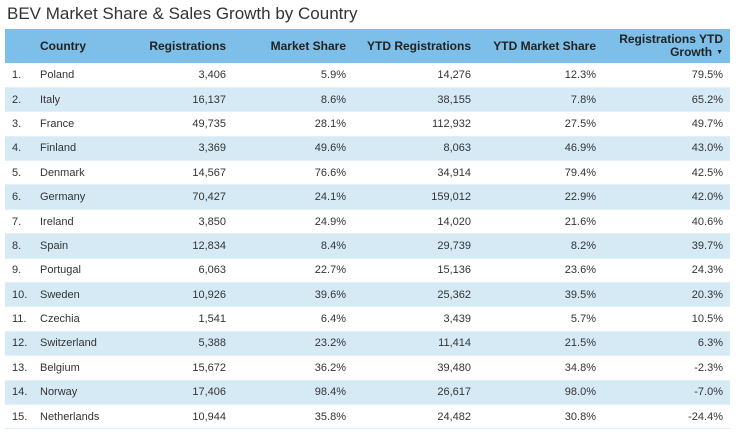 This screenshot has width=740, height=432. Describe the element at coordinates (540, 246) in the screenshot. I see `cell-ytd-market-share: 8.2%` at that location.